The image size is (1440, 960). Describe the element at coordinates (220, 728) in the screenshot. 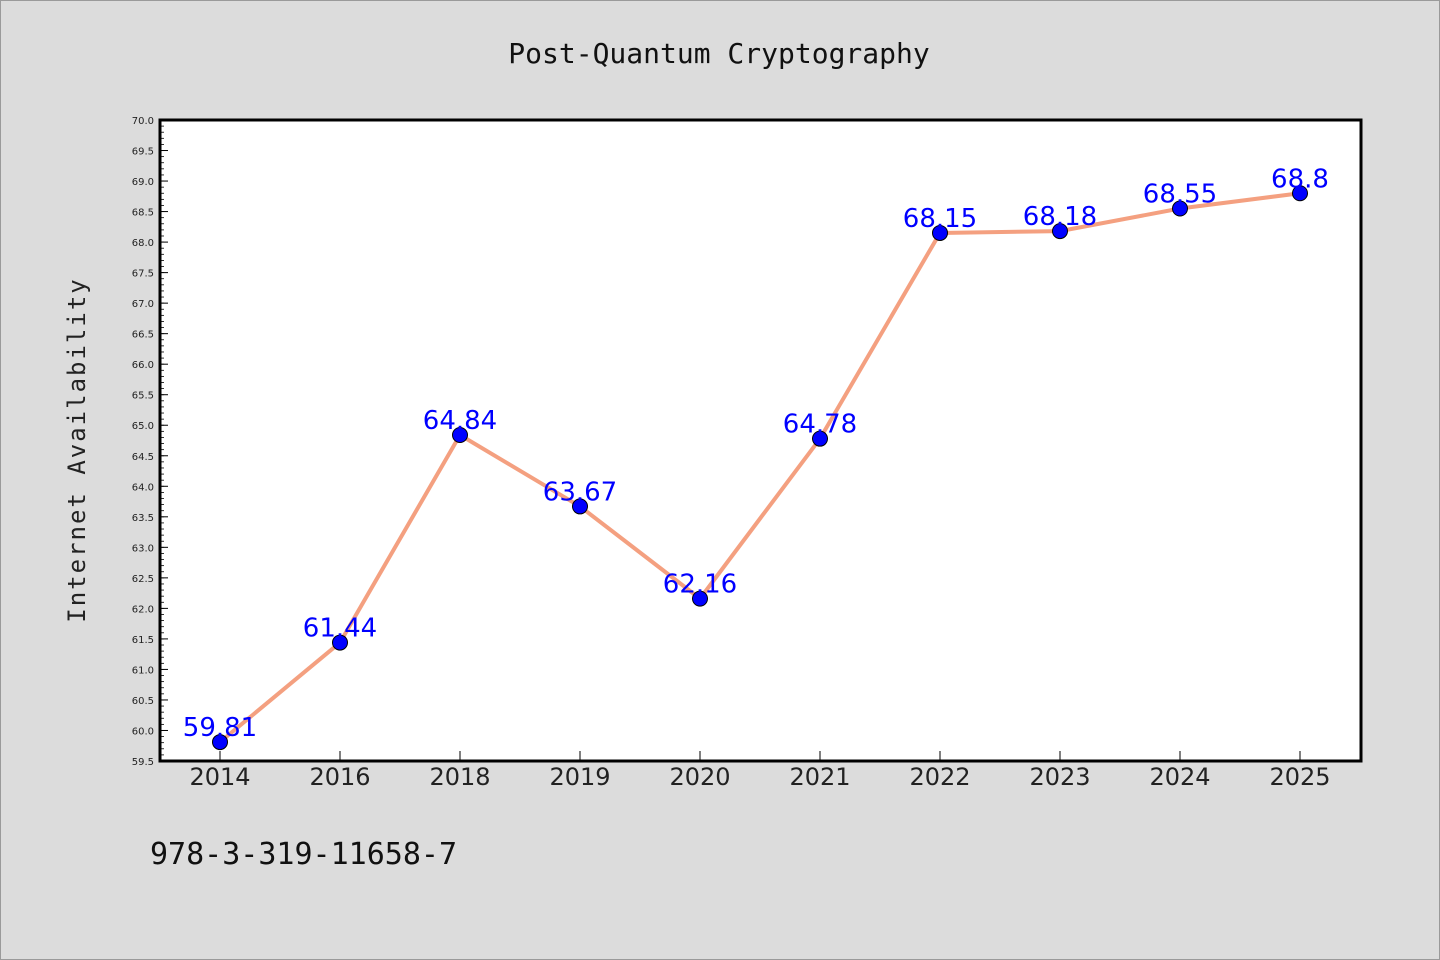

I see `data-label: 59.81` at that location.